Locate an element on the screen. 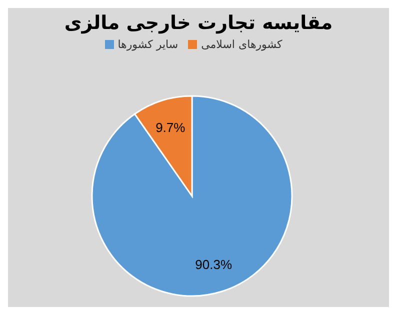  legend-label: کشورهای اسلامی is located at coordinates (241, 44).